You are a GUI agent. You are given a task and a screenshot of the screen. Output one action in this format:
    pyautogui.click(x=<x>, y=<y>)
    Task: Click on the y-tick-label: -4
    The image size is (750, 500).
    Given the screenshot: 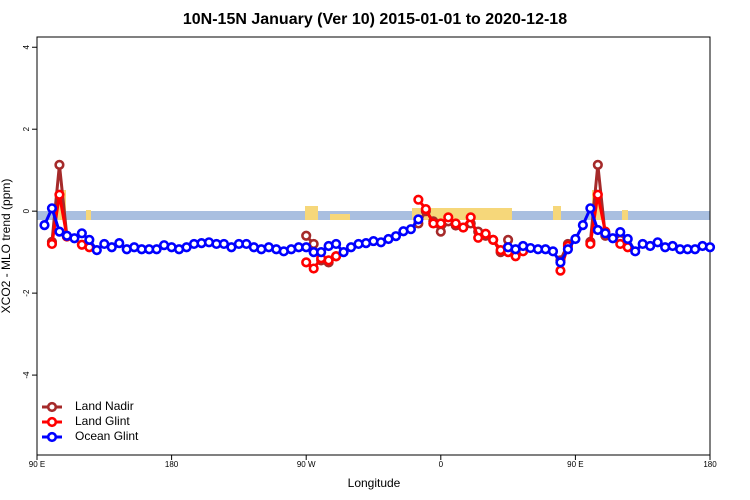 What is the action you would take?
    pyautogui.click(x=26, y=375)
    